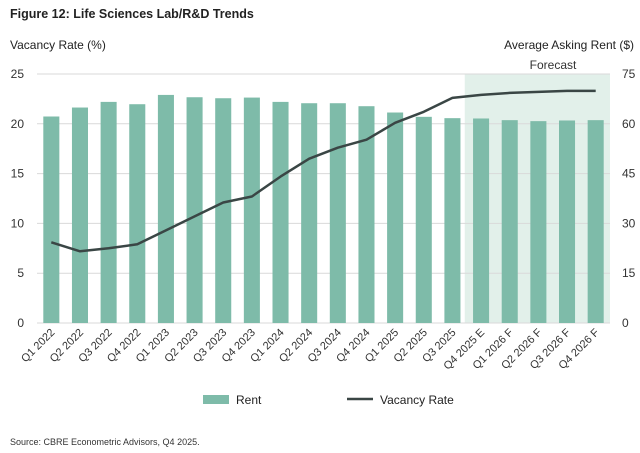 The image size is (640, 453). What do you see at coordinates (18, 174) in the screenshot?
I see `left-y-tick-label: 15` at bounding box center [18, 174].